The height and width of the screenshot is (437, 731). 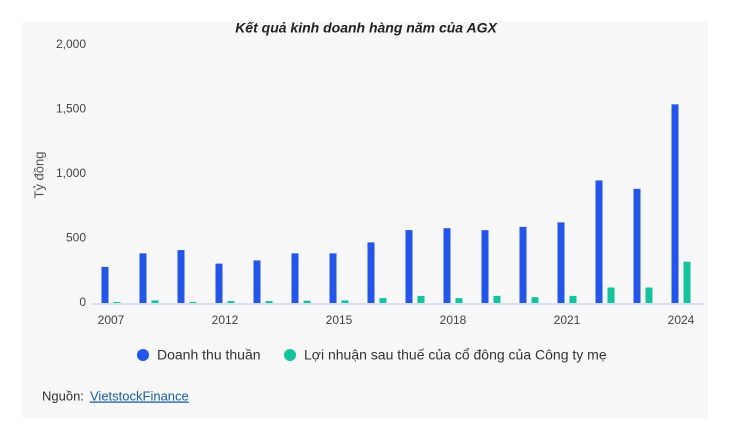 I want to click on legend-label: Doanh thu thuần, so click(x=209, y=355).